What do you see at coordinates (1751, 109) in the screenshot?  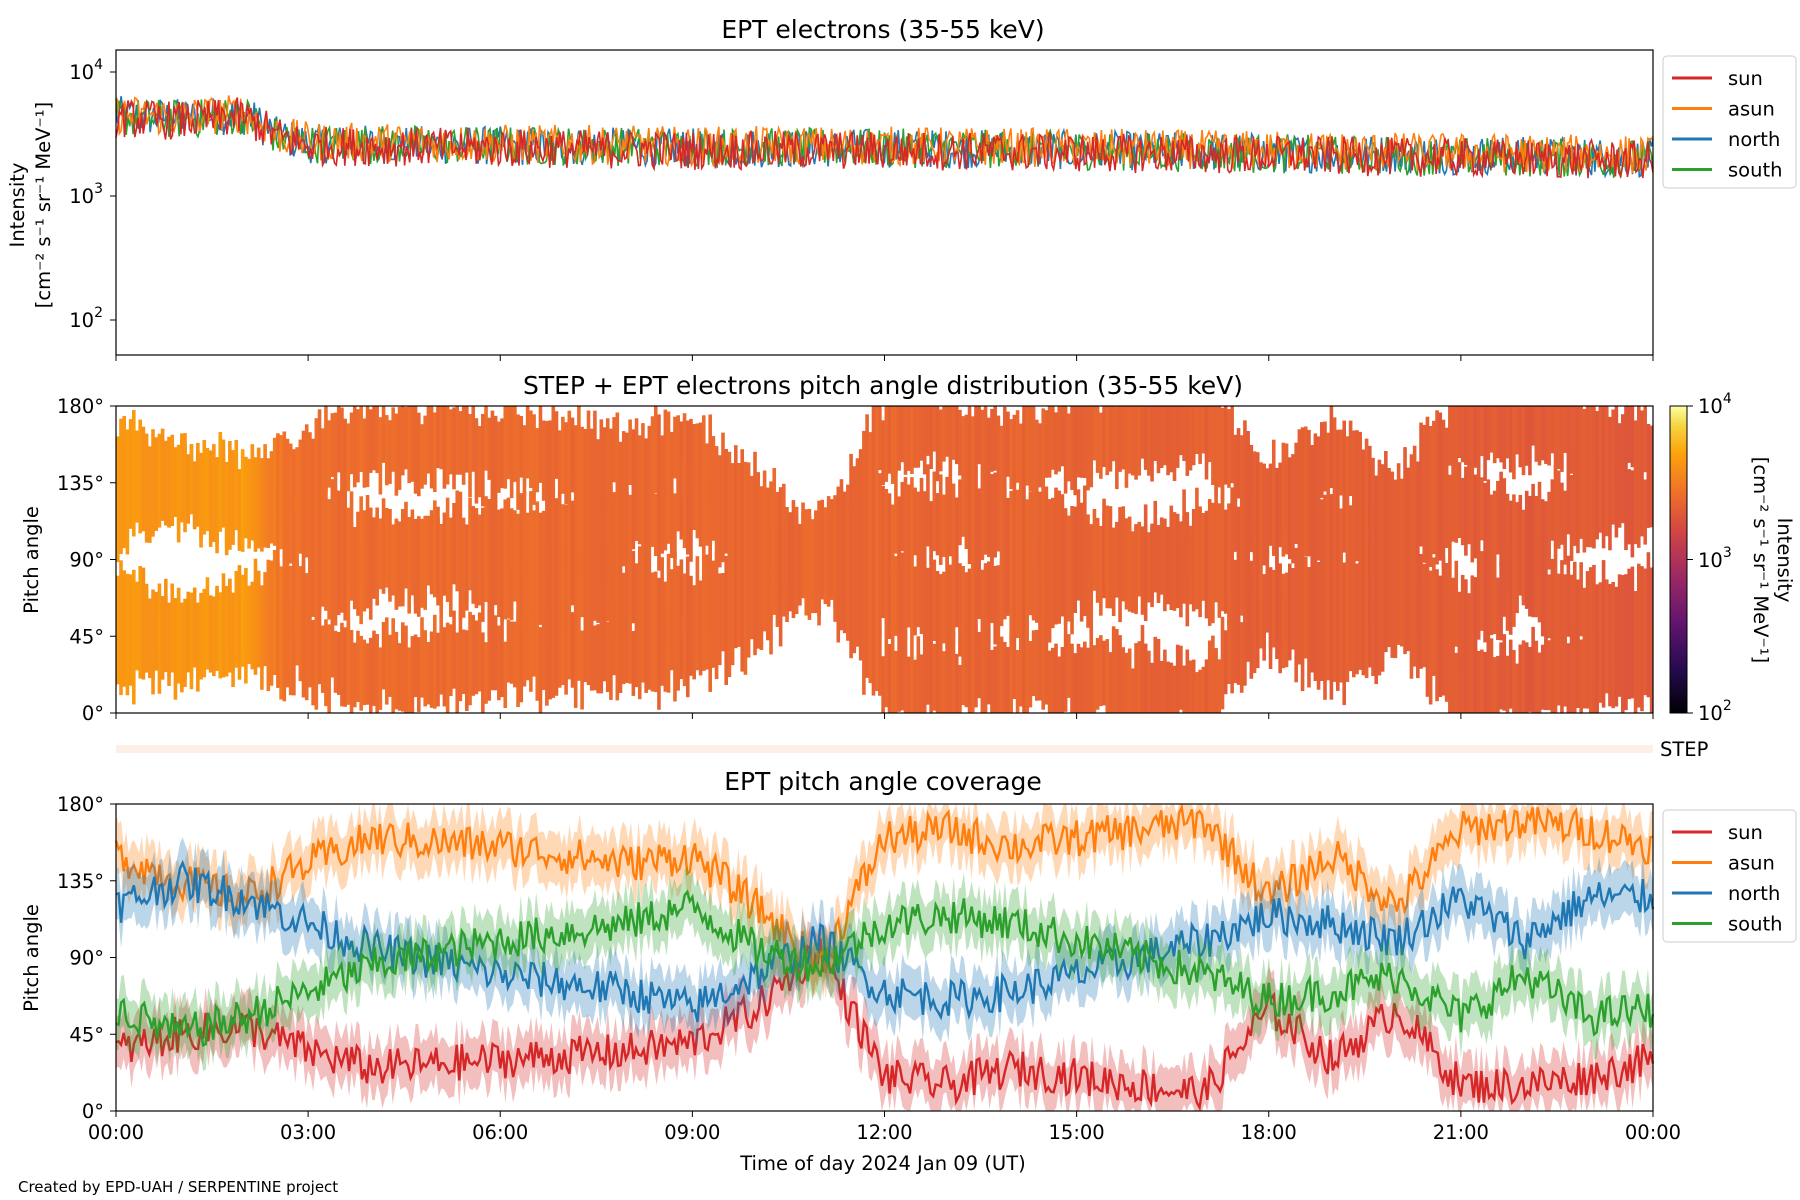 I see `legend-label-asun: asun` at bounding box center [1751, 109].